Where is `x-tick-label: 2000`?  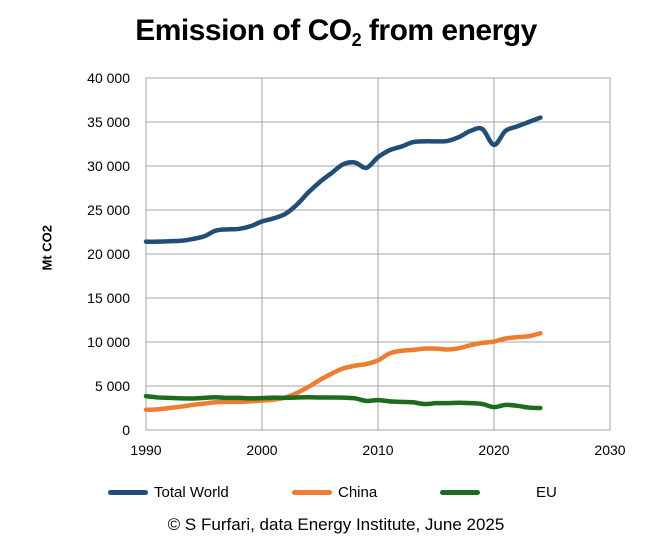
x-tick-label: 2000 is located at coordinates (261, 450).